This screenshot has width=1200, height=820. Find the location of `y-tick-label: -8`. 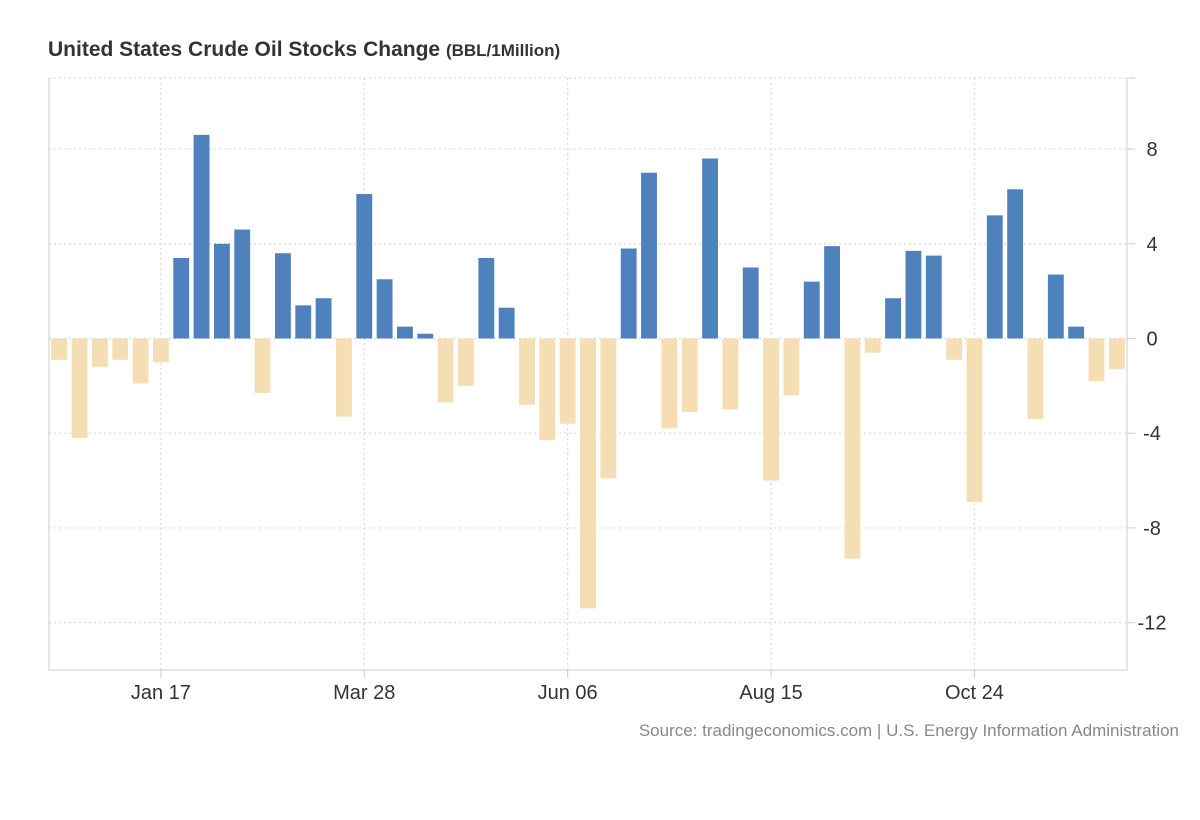

y-tick-label: -8 is located at coordinates (1152, 529).